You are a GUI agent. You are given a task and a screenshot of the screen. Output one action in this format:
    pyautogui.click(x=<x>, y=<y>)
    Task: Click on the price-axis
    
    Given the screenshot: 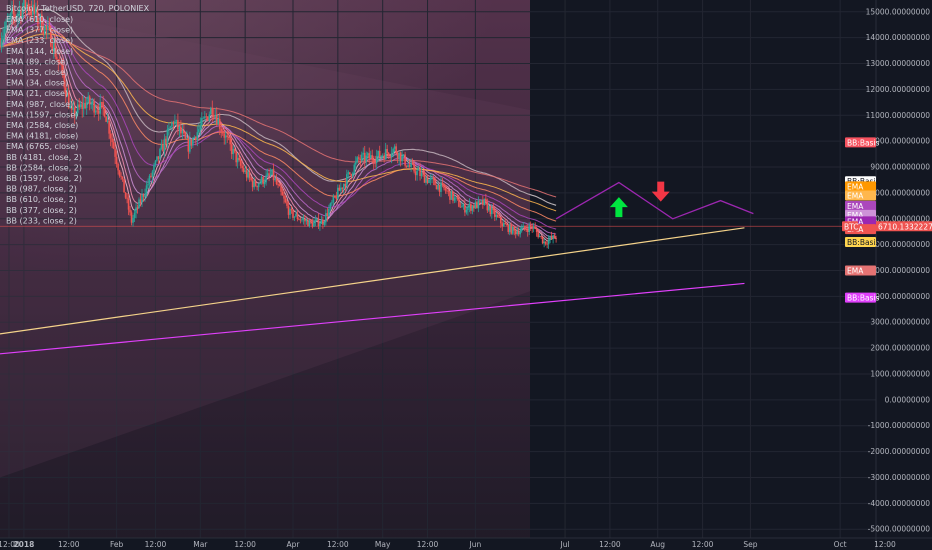 What is the action you would take?
    pyautogui.click(x=904, y=275)
    